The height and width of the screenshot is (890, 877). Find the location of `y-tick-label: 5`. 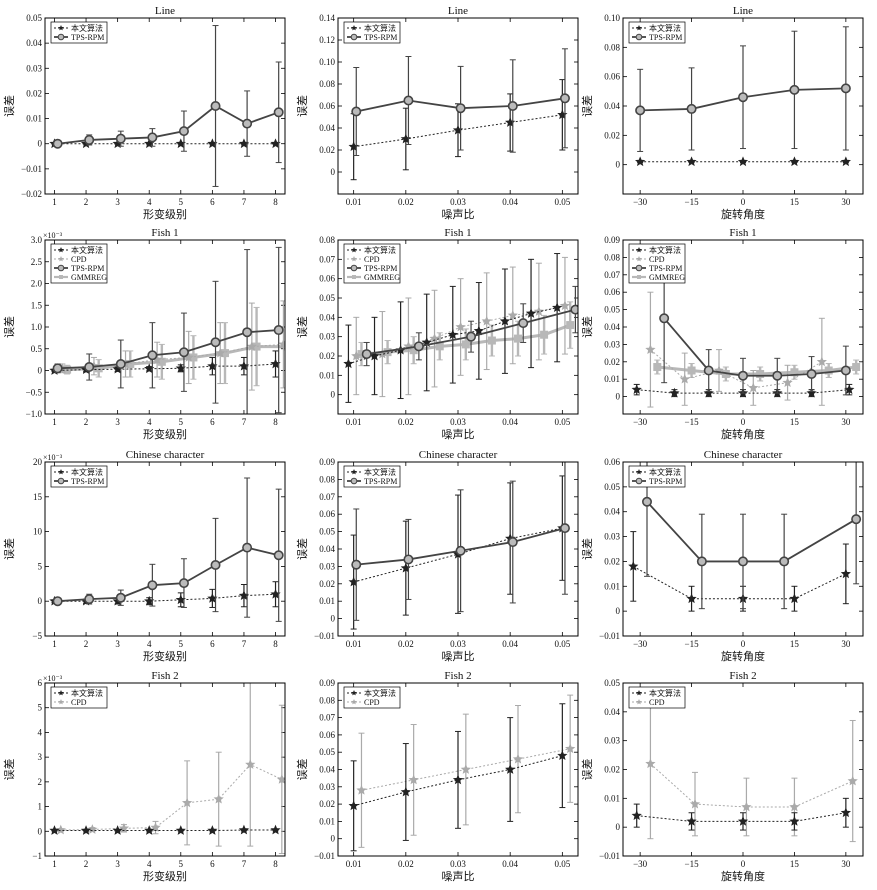

y-tick-label: 5 is located at coordinates (40, 566).